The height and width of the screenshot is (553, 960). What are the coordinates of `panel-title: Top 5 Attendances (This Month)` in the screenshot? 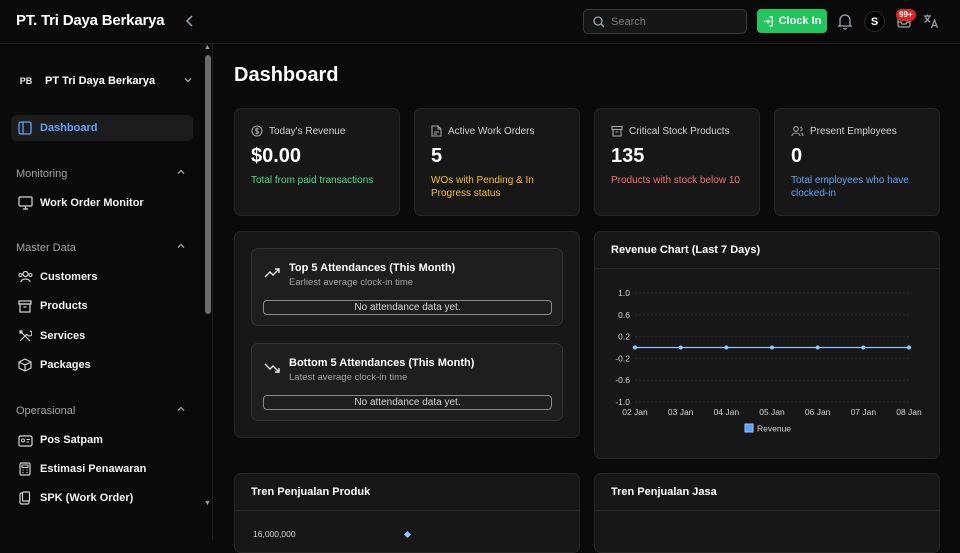 It's located at (372, 268).